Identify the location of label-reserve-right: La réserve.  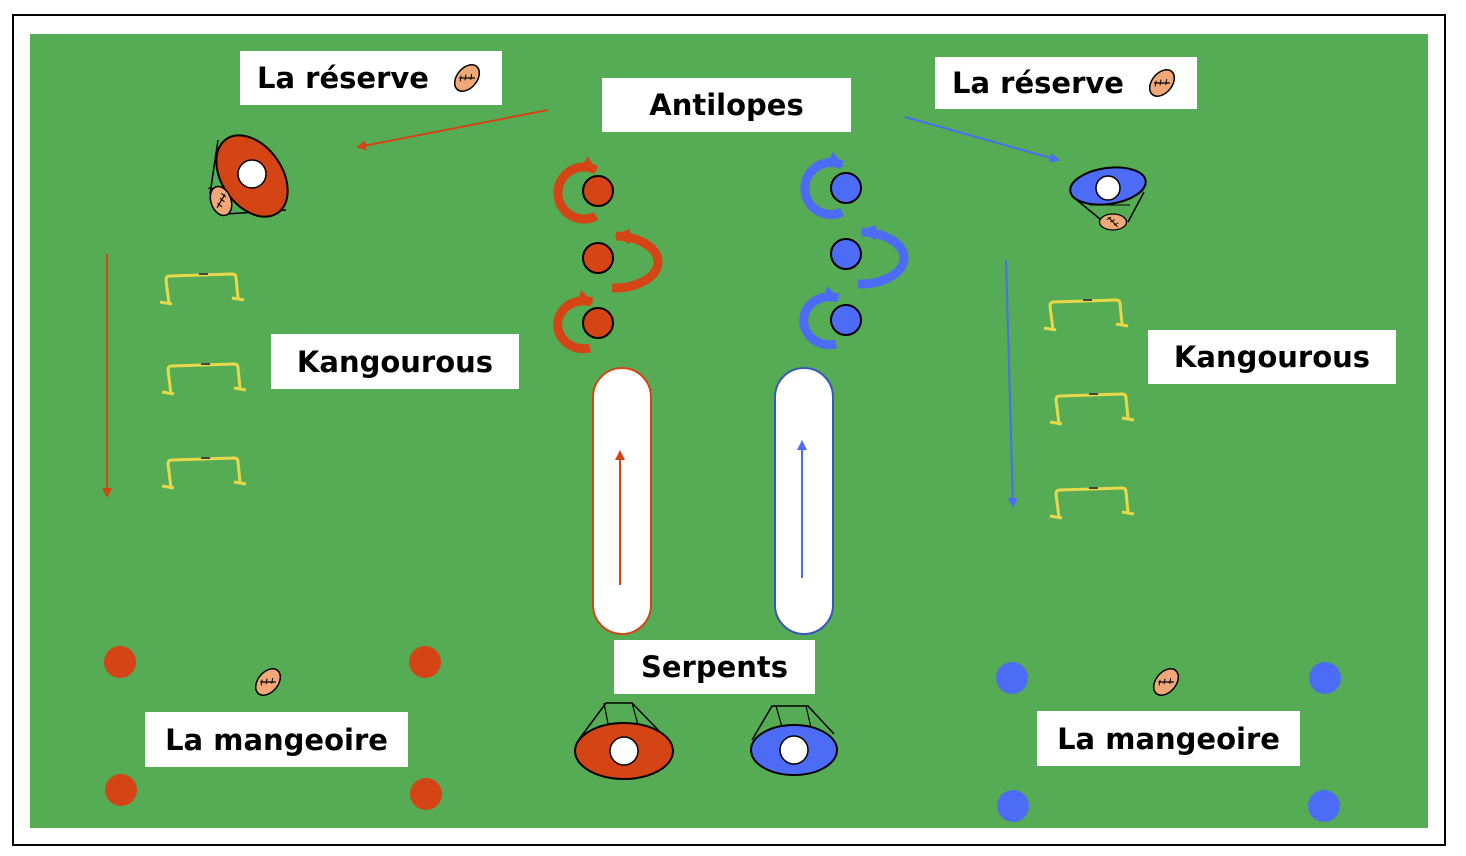
(1066, 83).